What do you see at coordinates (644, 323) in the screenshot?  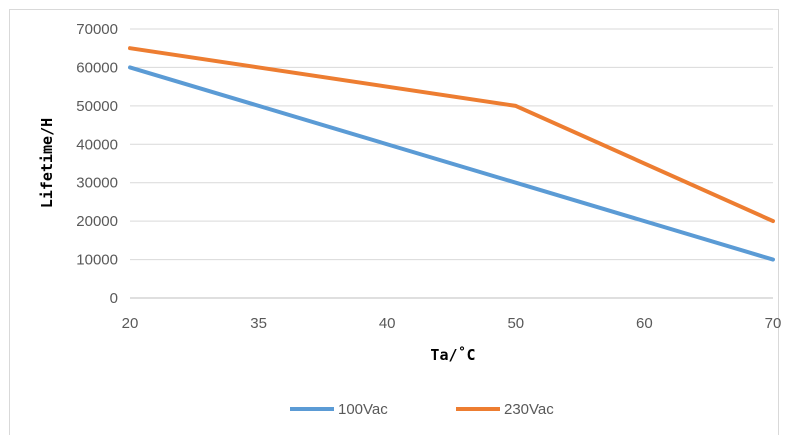 I see `x-tick-label: 60` at bounding box center [644, 323].